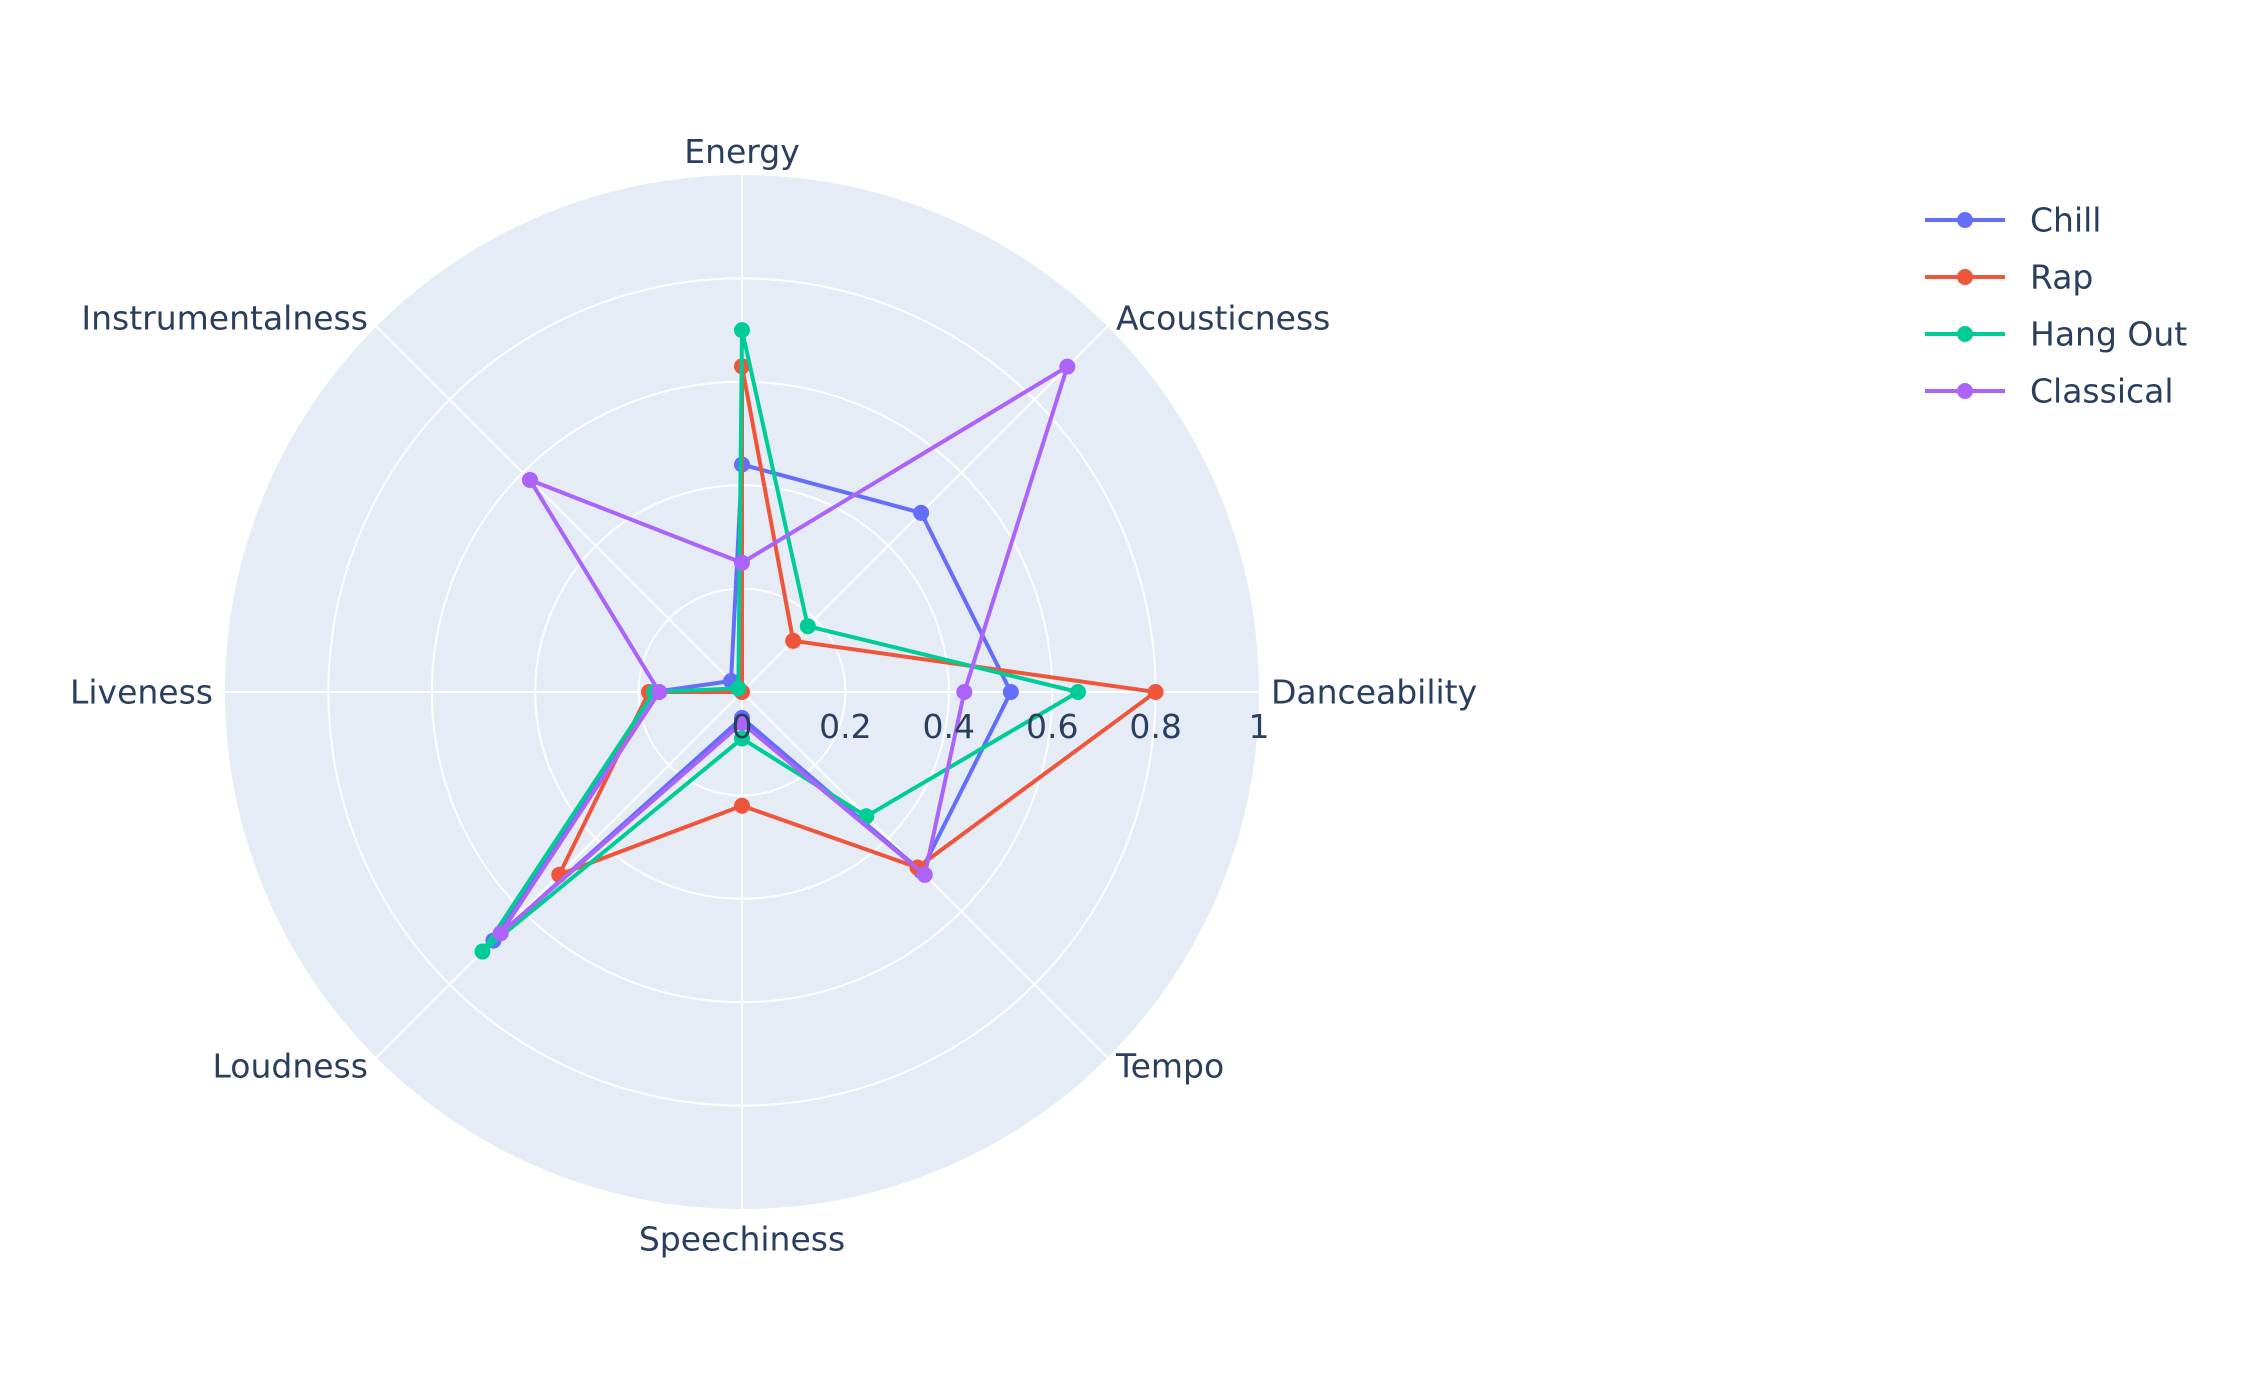 Image resolution: width=2257 pixels, height=1373 pixels. I want to click on data-point-hang-out-loudness, so click(482, 951).